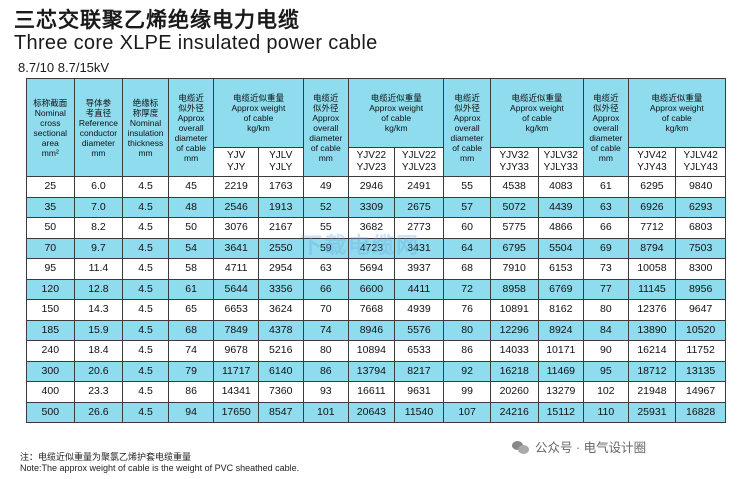 Image resolution: width=745 pixels, height=479 pixels. I want to click on header-conductor-diameter: 导体参 考直径 Reference conductor diameter mm, so click(98, 127).